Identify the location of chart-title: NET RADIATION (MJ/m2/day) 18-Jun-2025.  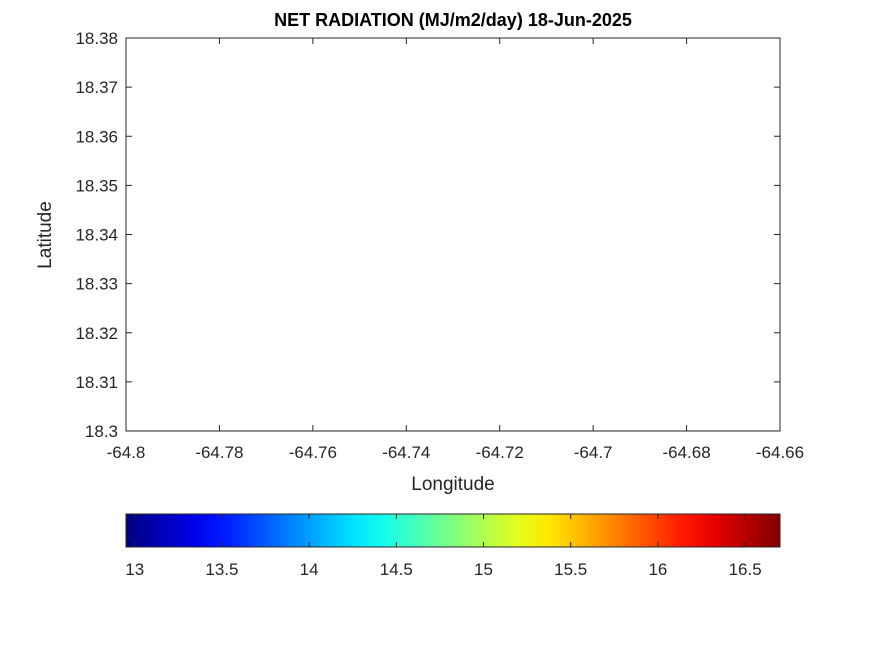
(453, 20).